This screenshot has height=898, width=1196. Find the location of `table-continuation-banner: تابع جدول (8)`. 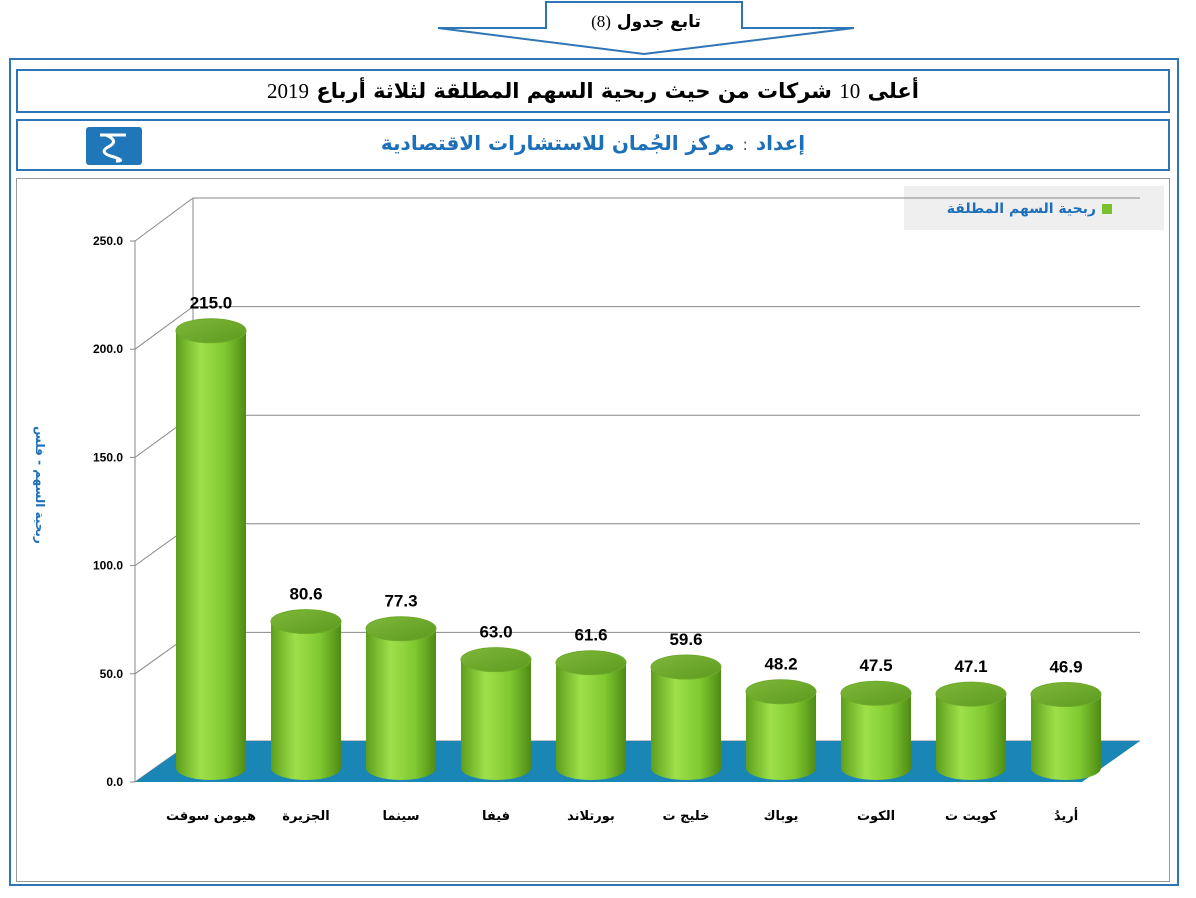

table-continuation-banner: تابع جدول (8) is located at coordinates (646, 29).